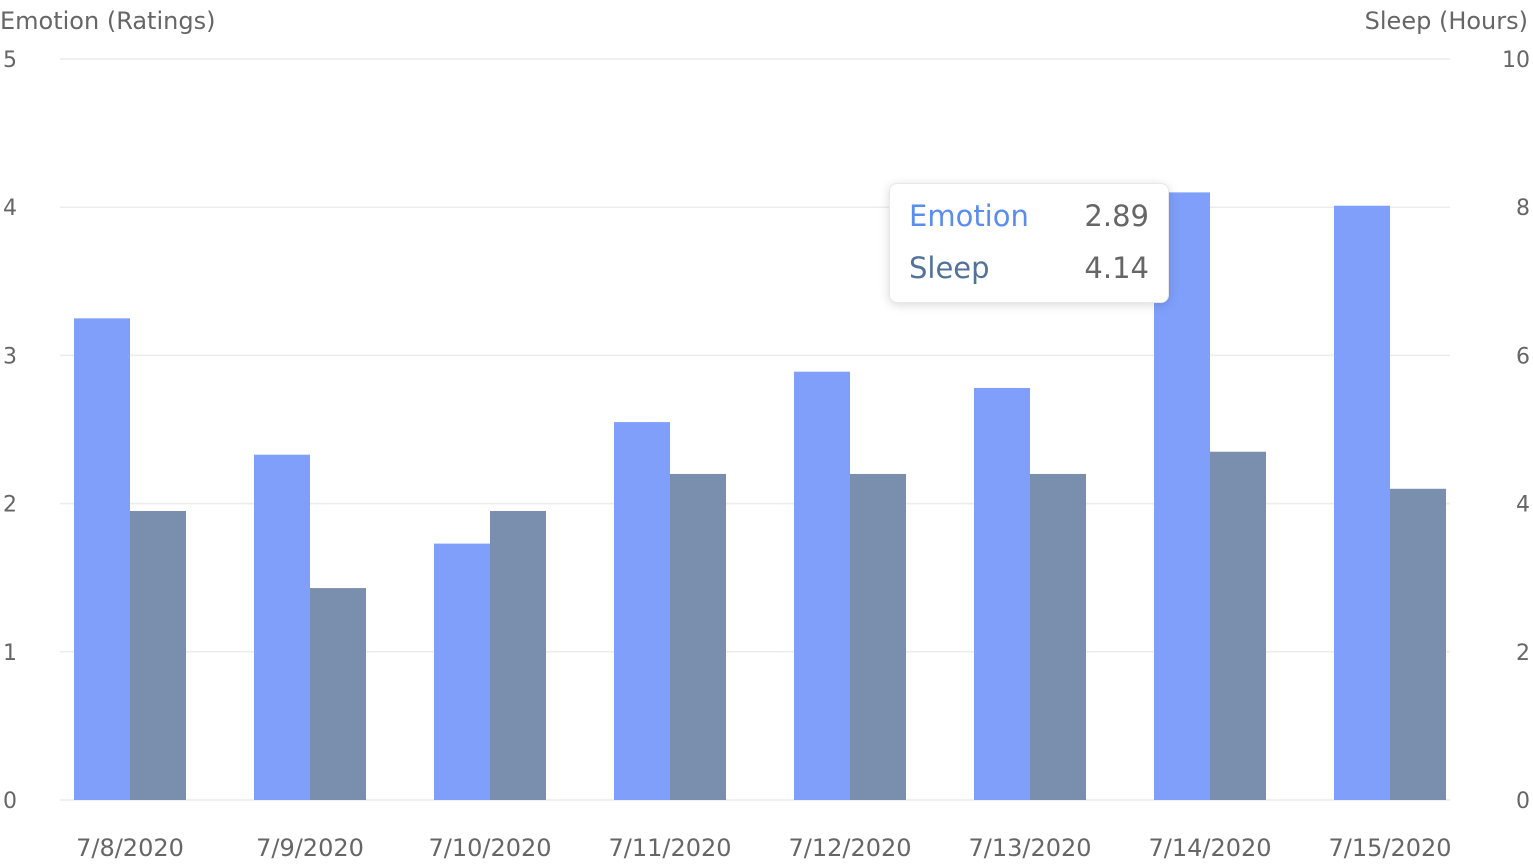 This screenshot has width=1533, height=868. I want to click on y-axis-right-ticks: 0 2 4 6 8 10, so click(1516, 431).